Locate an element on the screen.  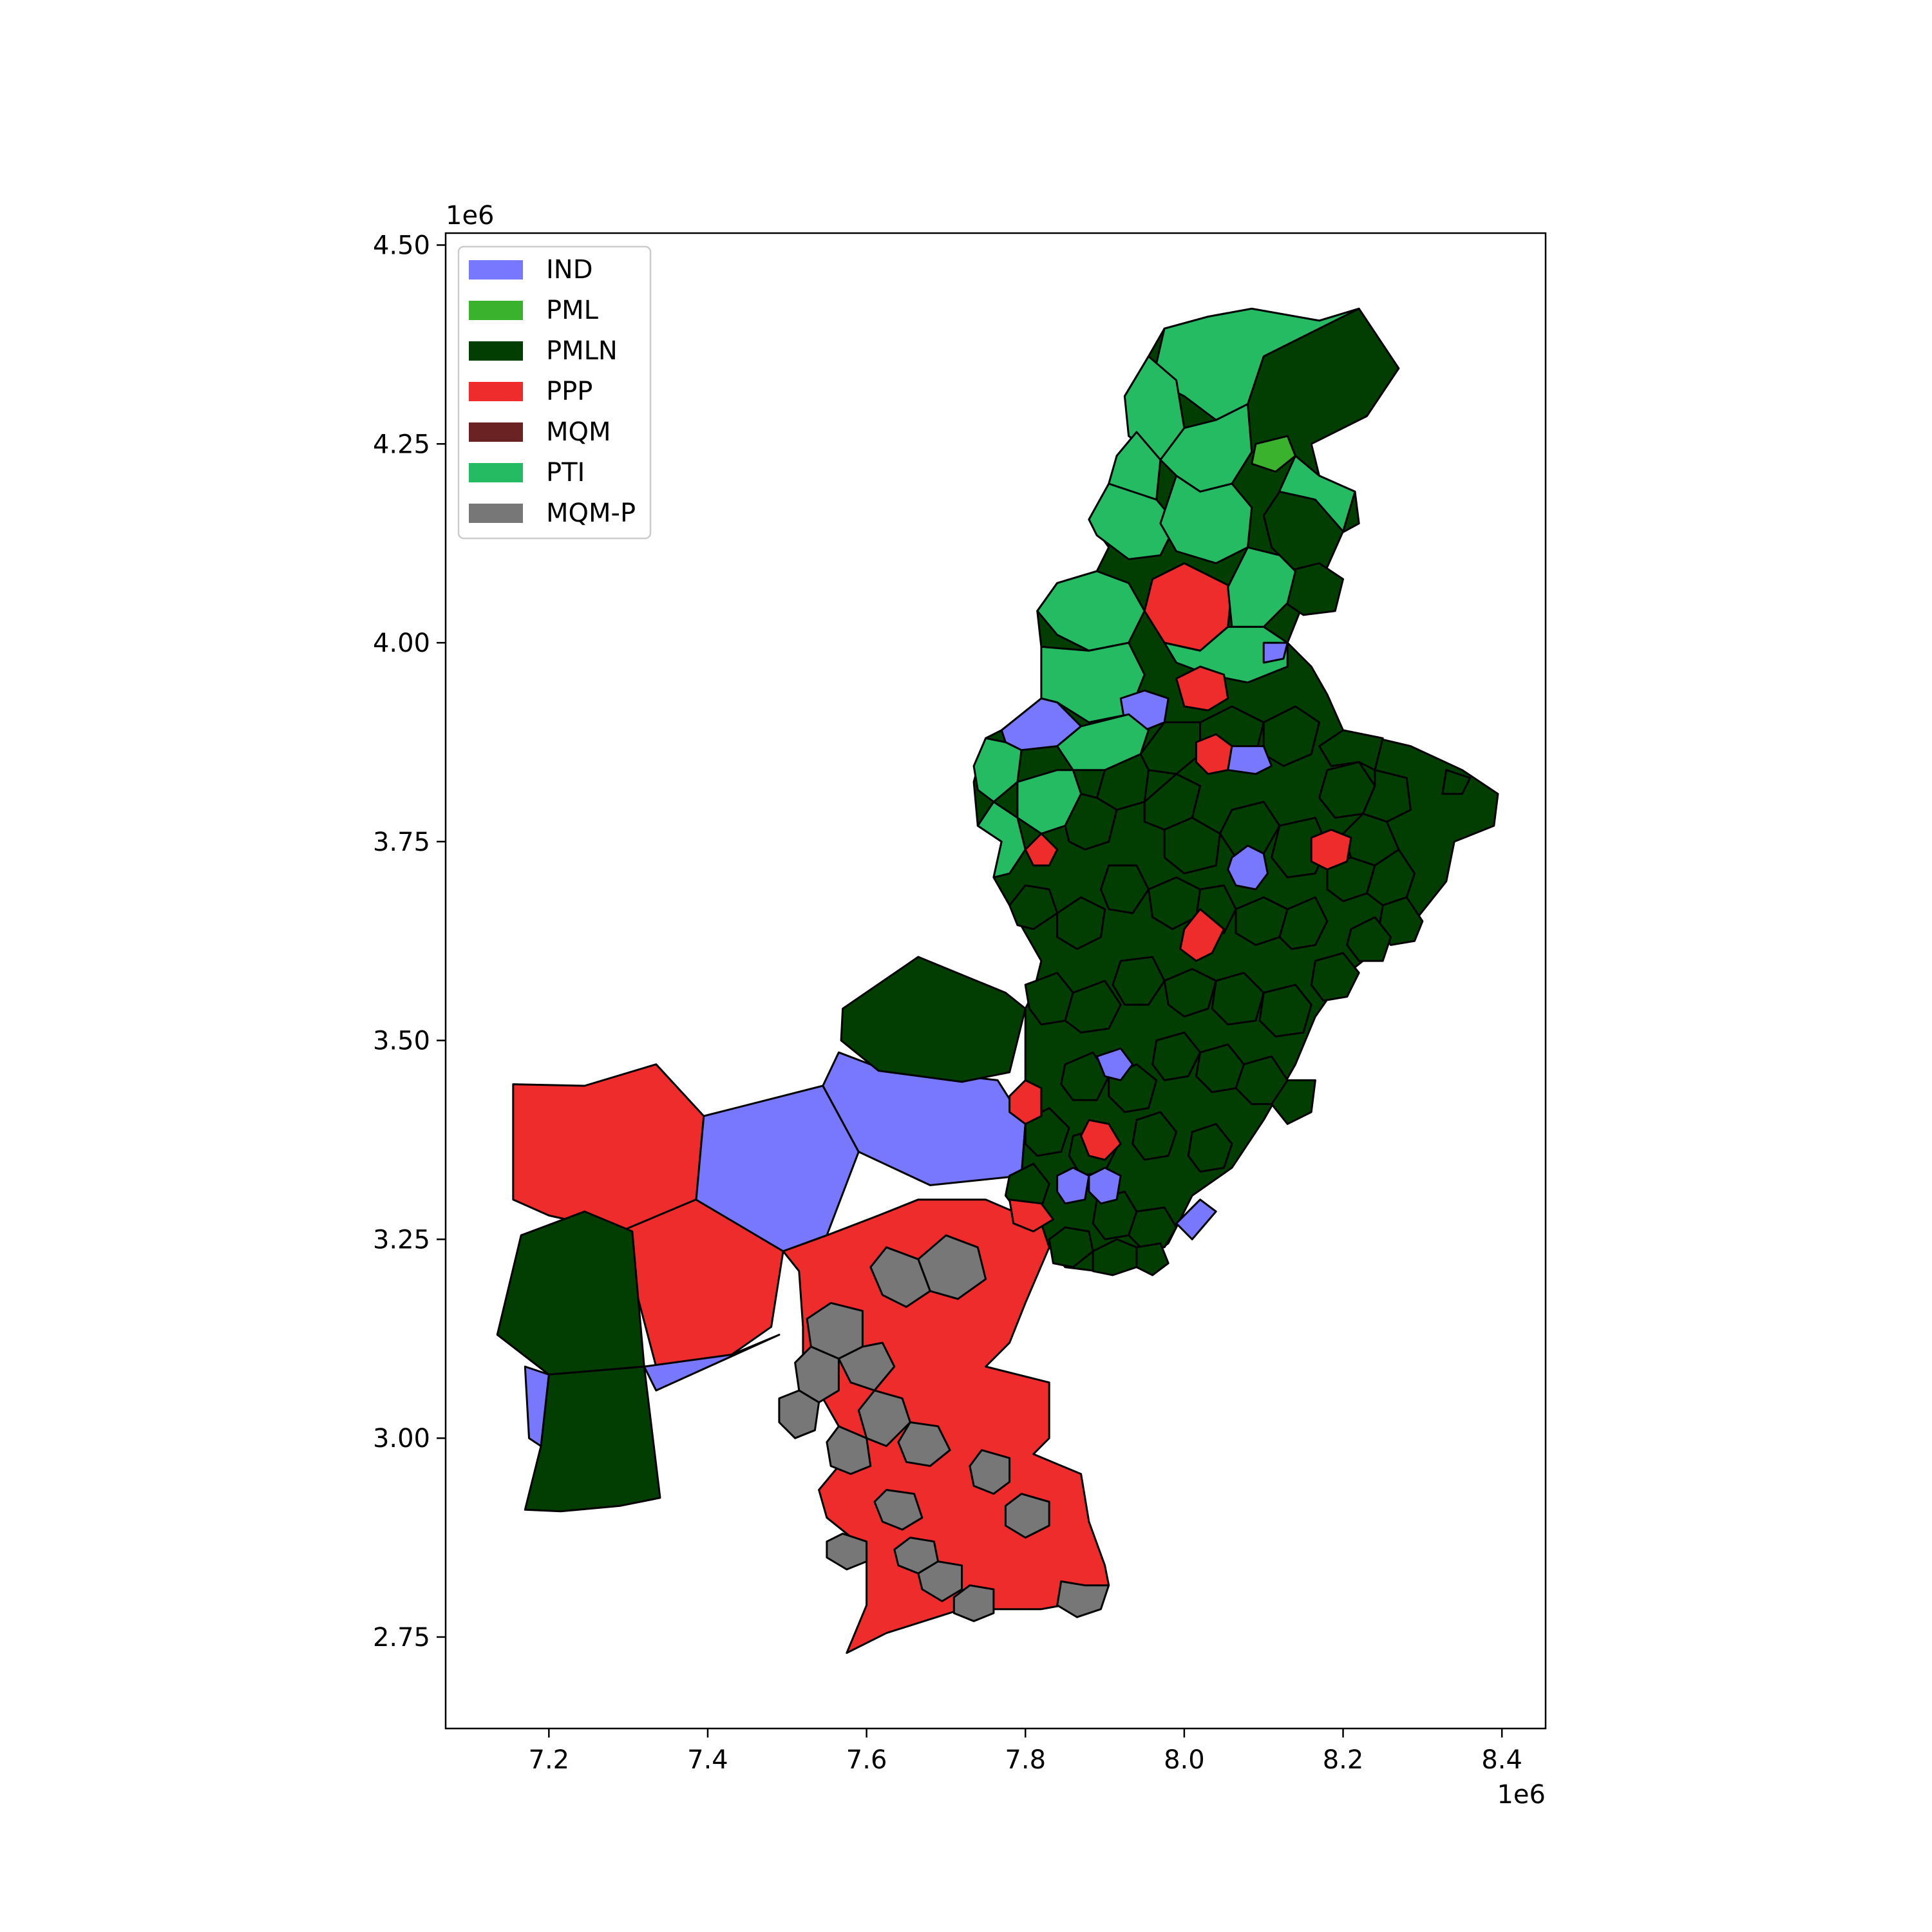
y-tick-label: 4.25 is located at coordinates (401, 445).